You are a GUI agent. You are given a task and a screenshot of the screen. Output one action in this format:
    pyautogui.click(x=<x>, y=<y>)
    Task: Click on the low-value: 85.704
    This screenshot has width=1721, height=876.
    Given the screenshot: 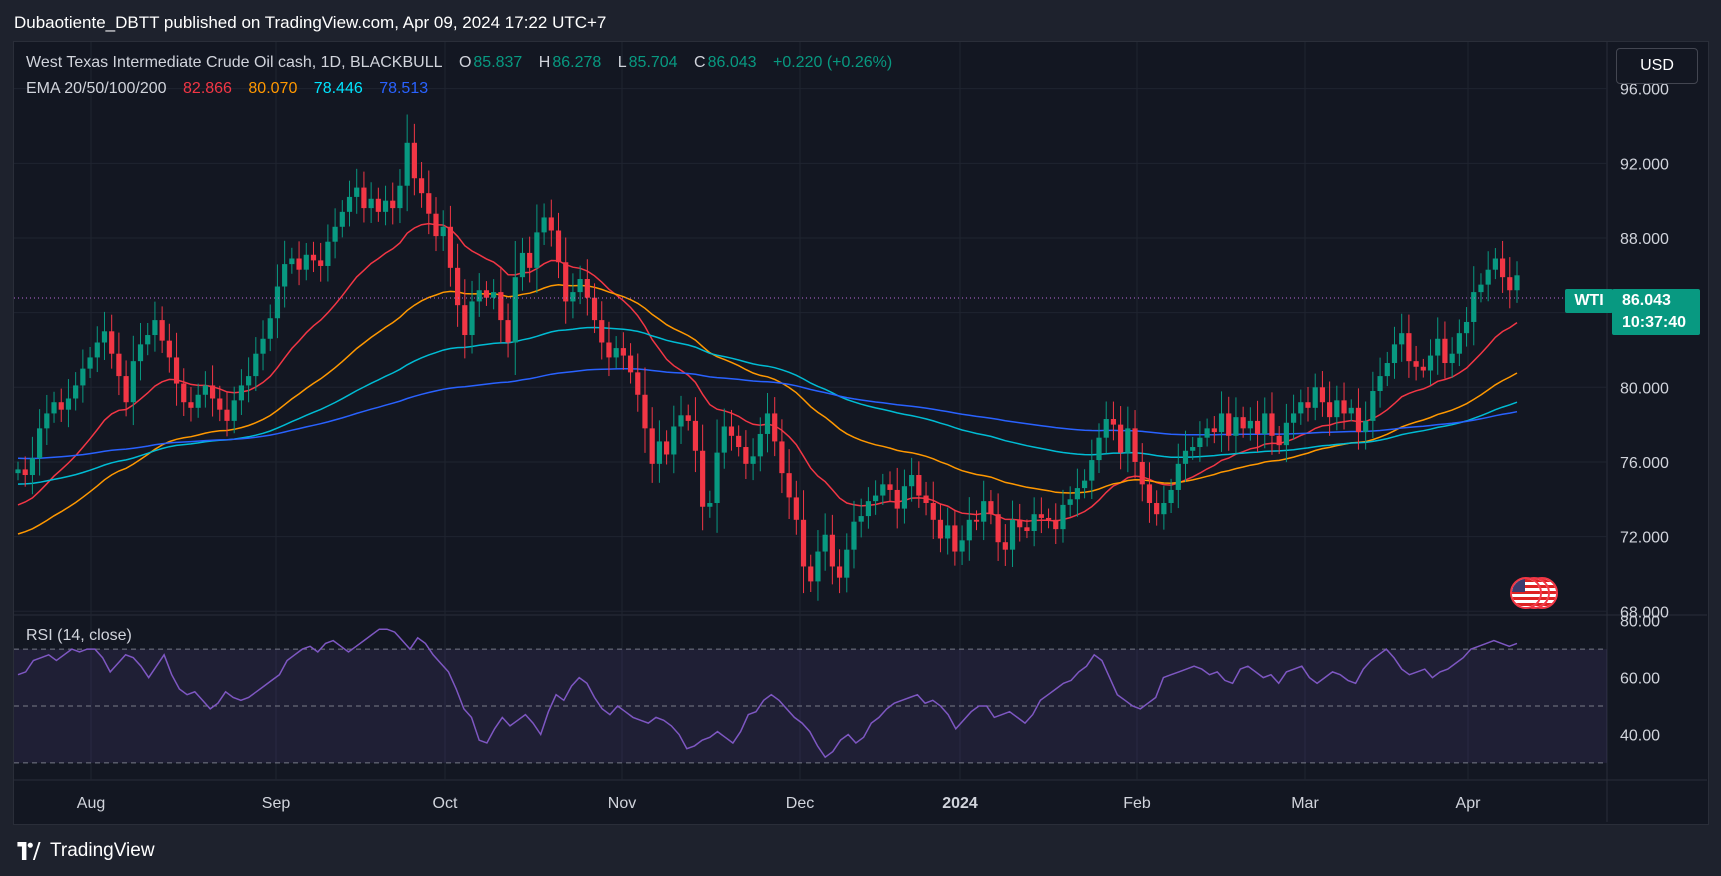 What is the action you would take?
    pyautogui.click(x=653, y=62)
    